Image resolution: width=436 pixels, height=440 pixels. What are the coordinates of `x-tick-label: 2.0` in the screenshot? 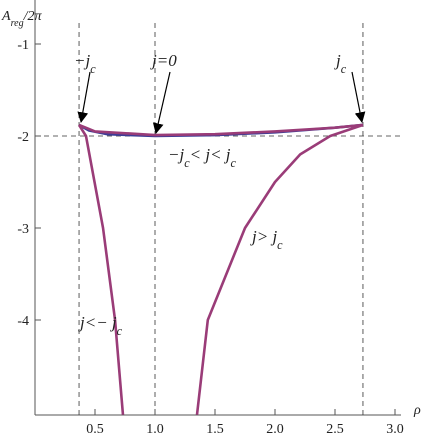 It's located at (275, 429).